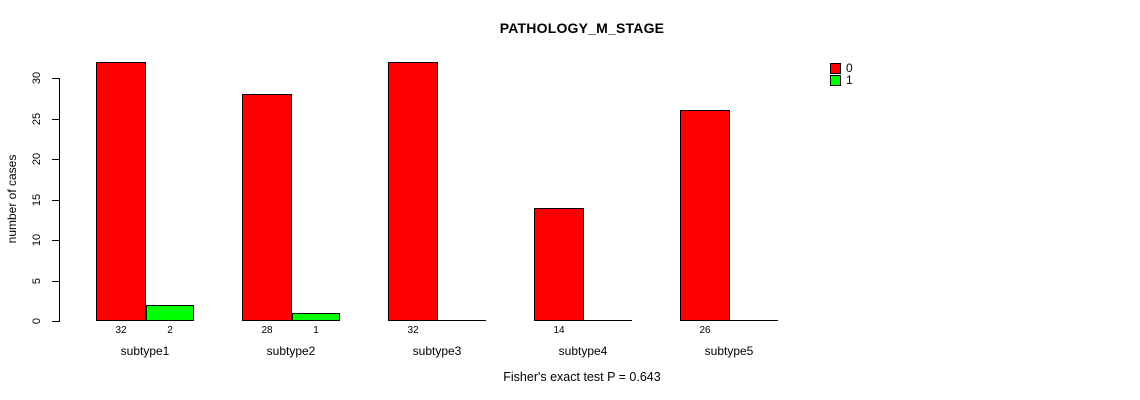 This screenshot has width=1140, height=400. I want to click on y-tick-label: 25, so click(37, 118).